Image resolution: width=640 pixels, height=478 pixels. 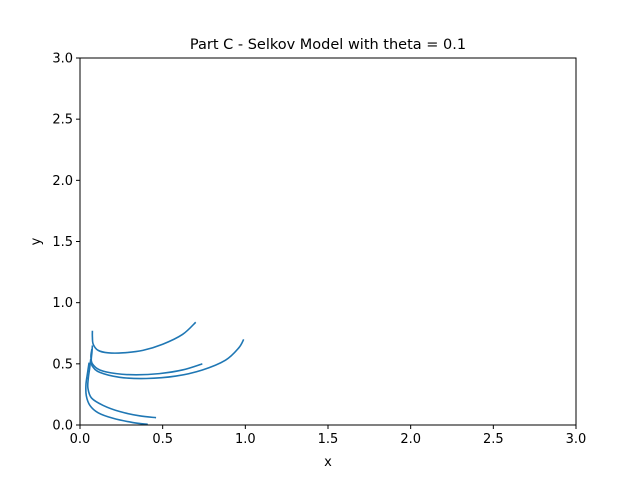 I want to click on x-tick-label: 1.0, so click(x=245, y=439).